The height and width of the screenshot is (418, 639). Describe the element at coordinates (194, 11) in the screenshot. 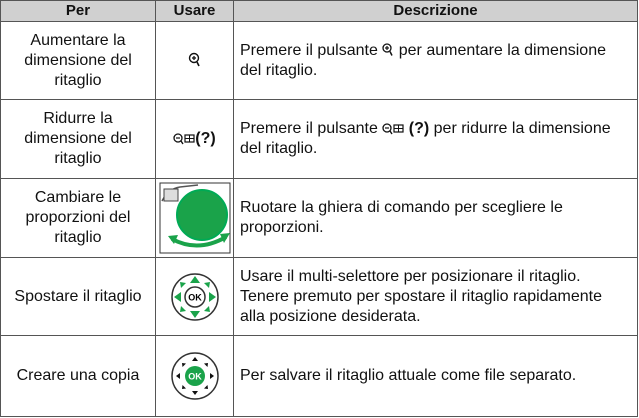

I see `header-cell: Usare` at that location.